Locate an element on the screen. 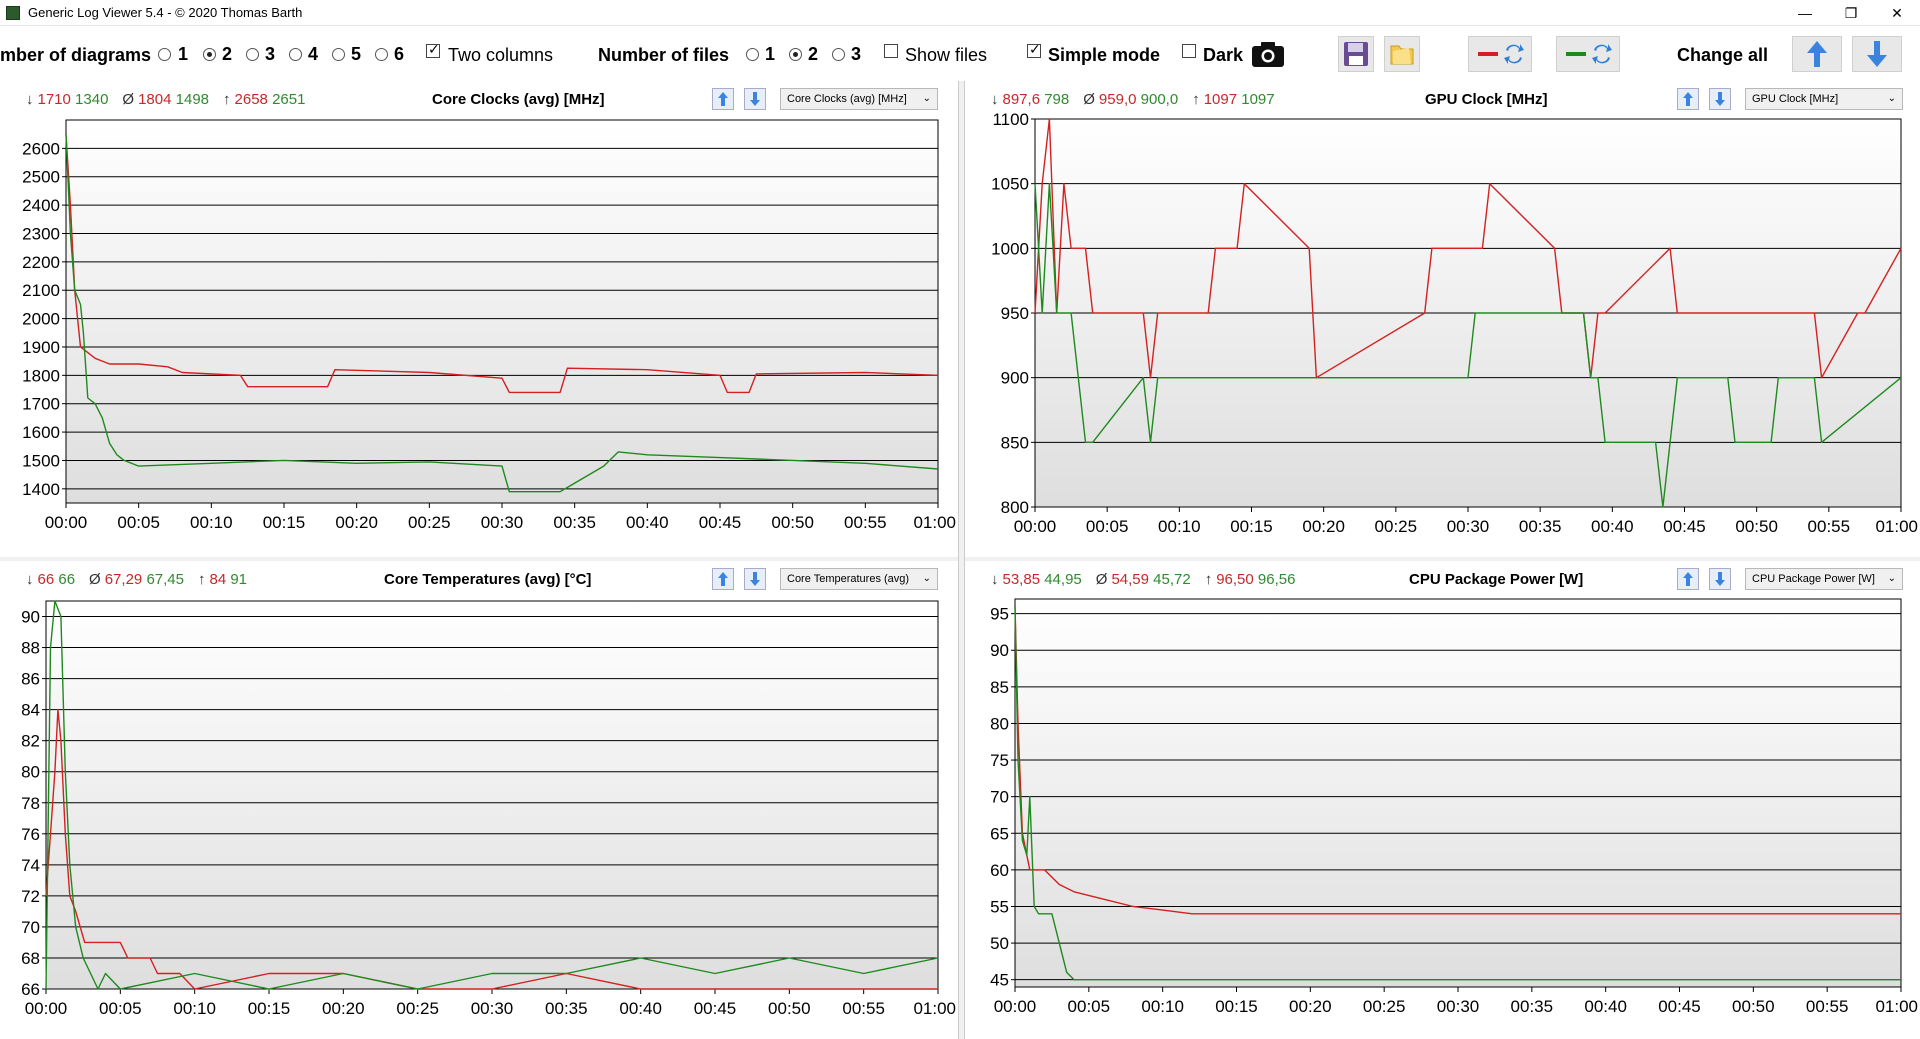  two-columns-label: Two columns is located at coordinates (501, 55).